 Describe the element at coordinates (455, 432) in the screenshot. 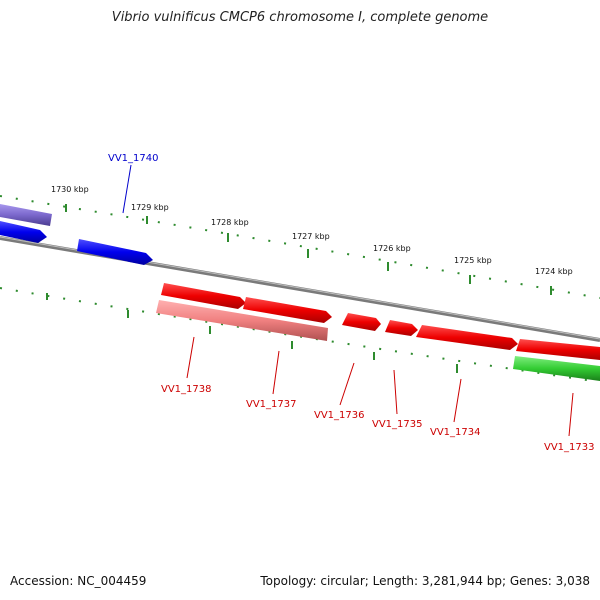

I see `gene-label-vv1-1734: VV1_1734` at that location.